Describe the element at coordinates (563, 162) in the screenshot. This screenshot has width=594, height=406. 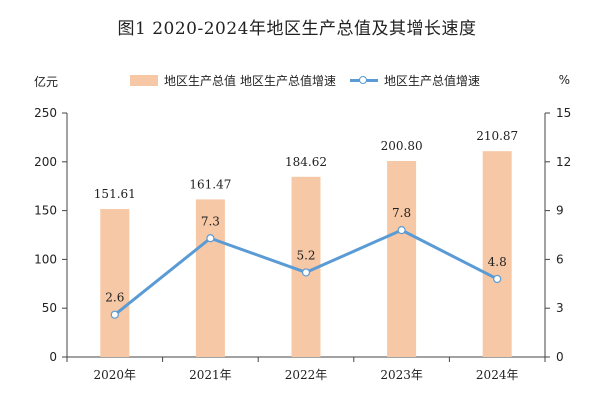
I see `right-tick-label: 12` at that location.